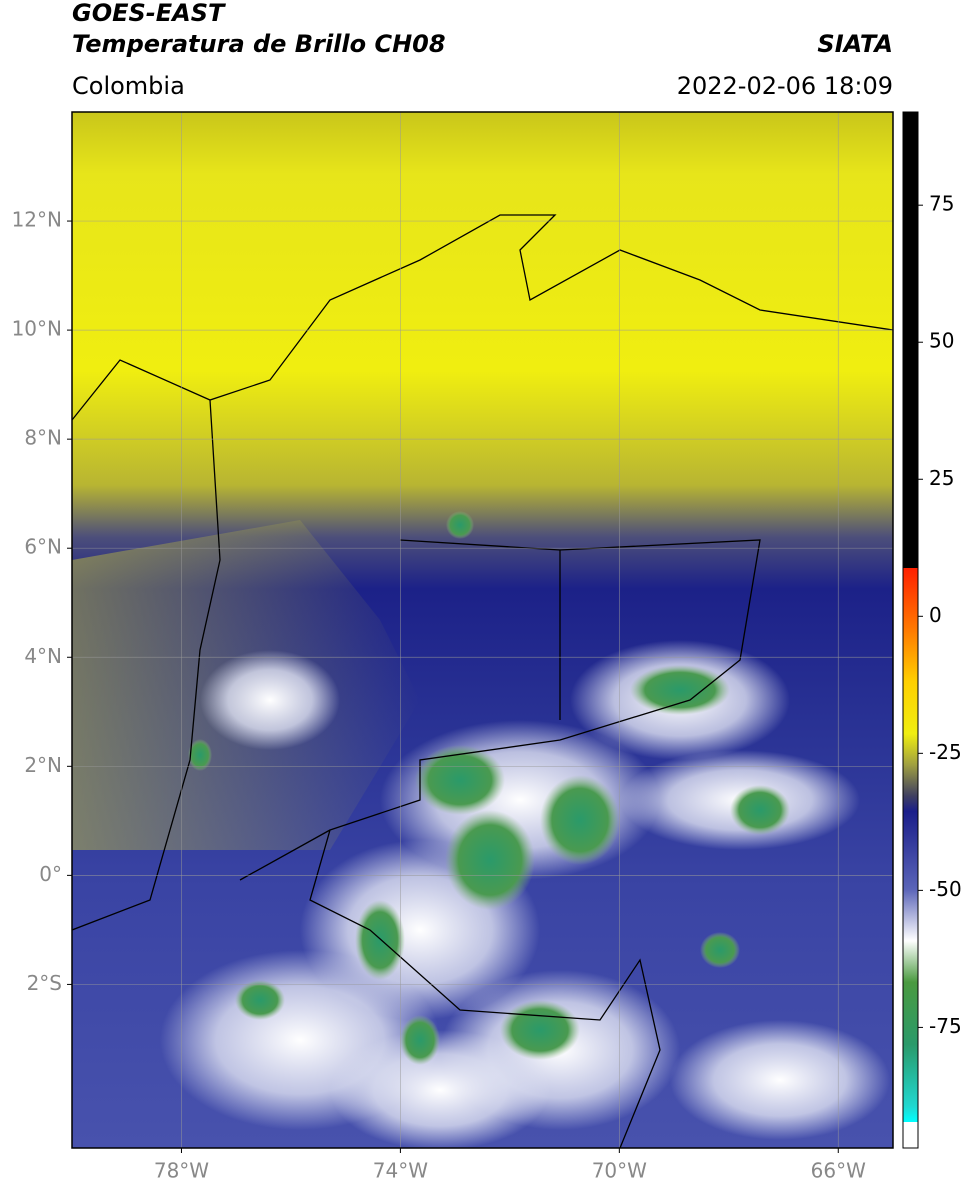 Image resolution: width=966 pixels, height=1194 pixels. What do you see at coordinates (43, 547) in the screenshot?
I see `y-tick-label: 6°N` at bounding box center [43, 547].